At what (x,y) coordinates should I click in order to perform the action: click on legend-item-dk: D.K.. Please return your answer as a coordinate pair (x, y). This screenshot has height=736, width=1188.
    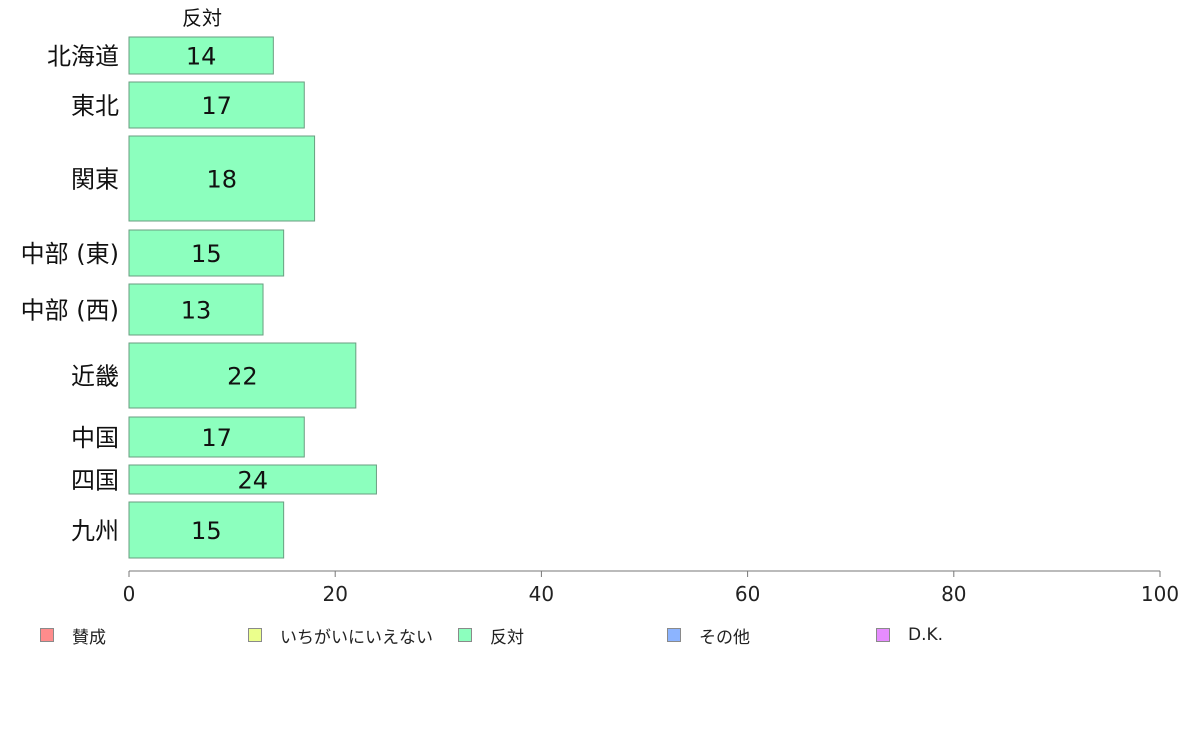
    Looking at the image, I should click on (909, 635).